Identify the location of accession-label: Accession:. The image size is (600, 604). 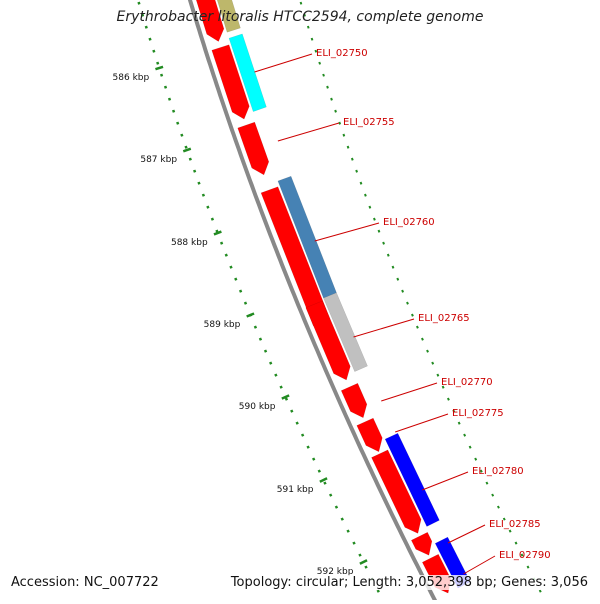
(45, 582).